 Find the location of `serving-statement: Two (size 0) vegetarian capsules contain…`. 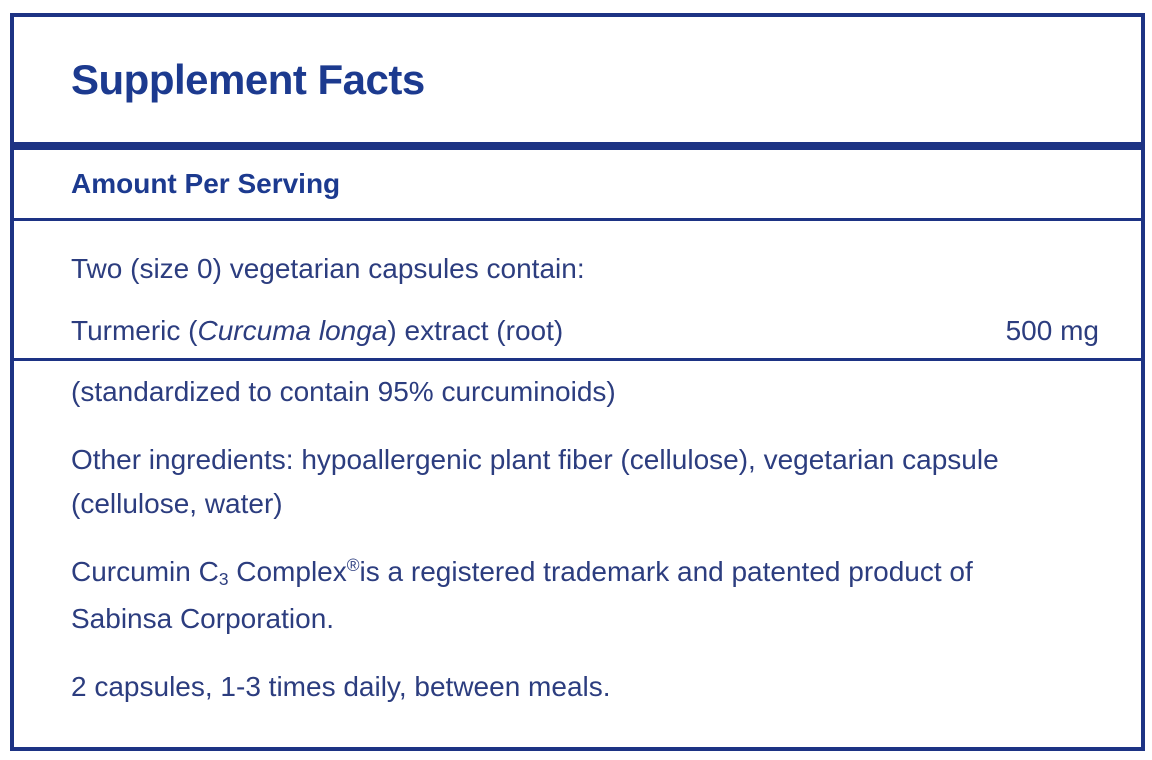

serving-statement: Two (size 0) vegetarian capsules contain… is located at coordinates (328, 268).